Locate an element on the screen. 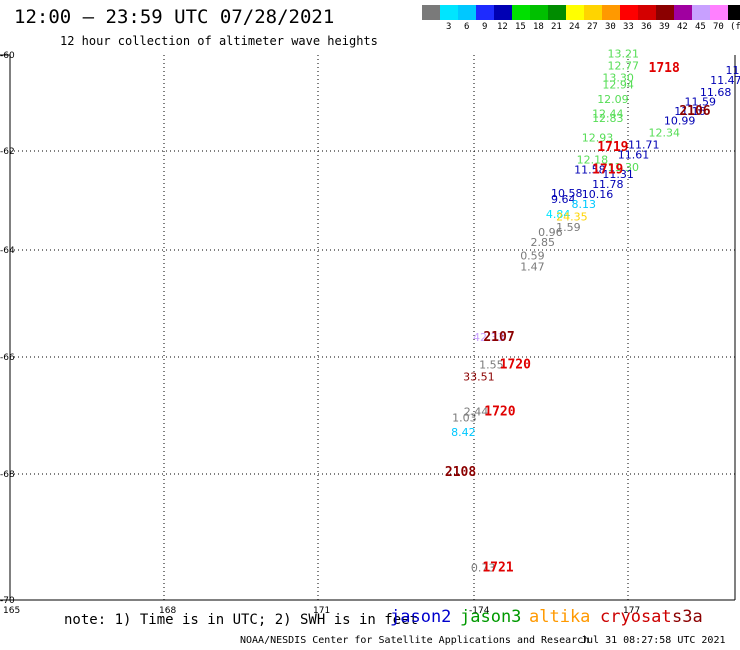 This screenshot has height=650, width=740. legend-tick-label: 15 is located at coordinates (520, 27).